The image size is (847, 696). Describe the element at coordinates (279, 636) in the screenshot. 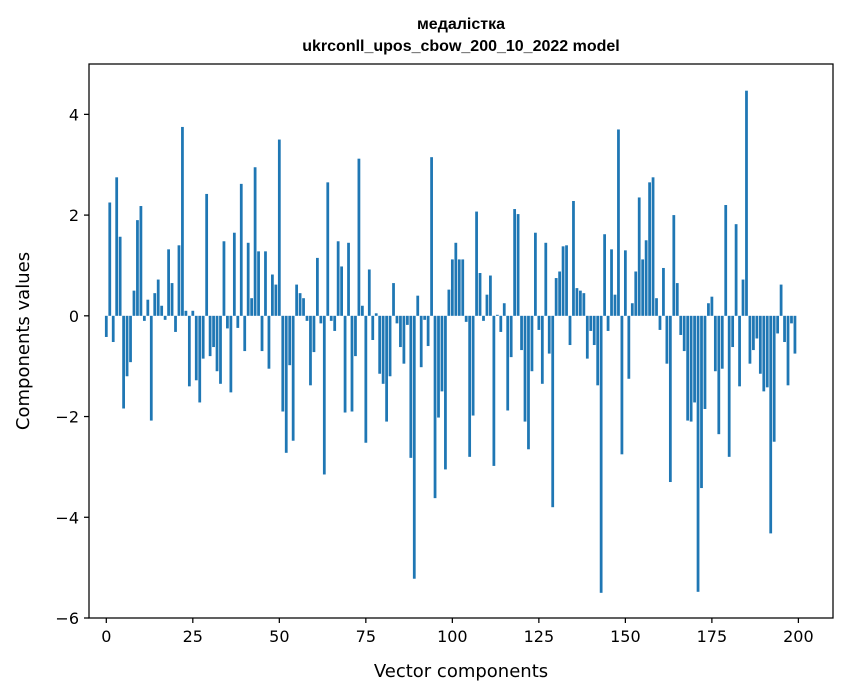

I see `x-tick-label: 50` at that location.